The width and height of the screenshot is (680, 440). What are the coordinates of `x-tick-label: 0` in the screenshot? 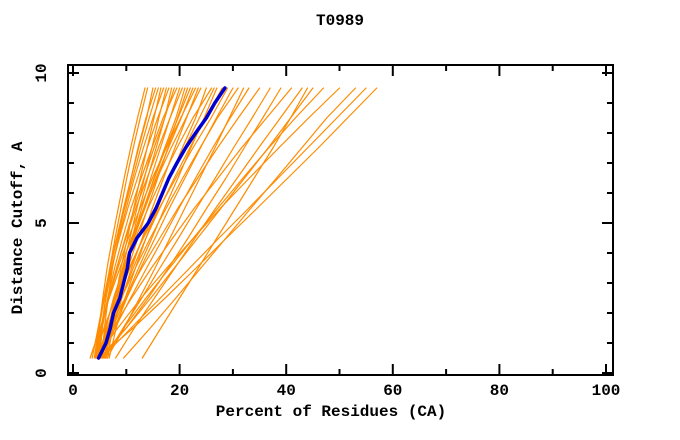 It's located at (73, 391).